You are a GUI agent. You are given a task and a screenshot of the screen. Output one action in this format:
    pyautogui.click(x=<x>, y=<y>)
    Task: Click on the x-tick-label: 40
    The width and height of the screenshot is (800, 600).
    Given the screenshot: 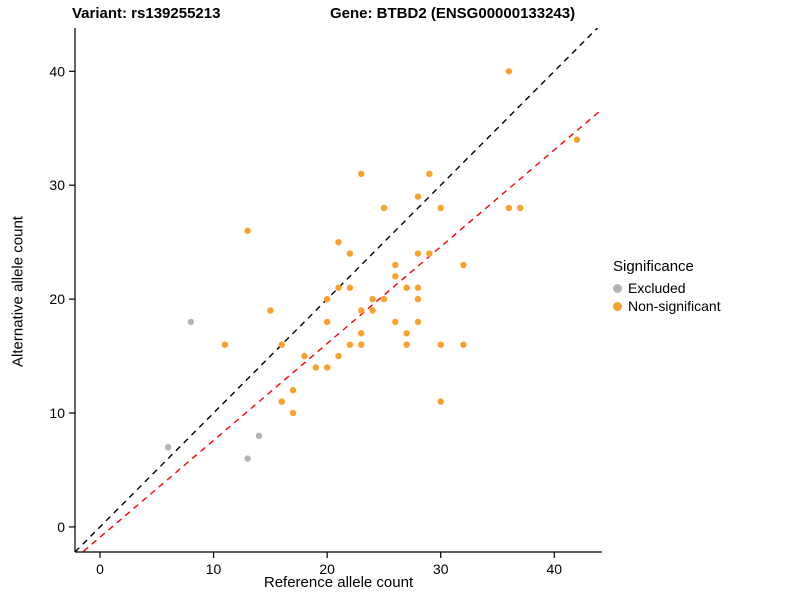 What is the action you would take?
    pyautogui.click(x=555, y=569)
    